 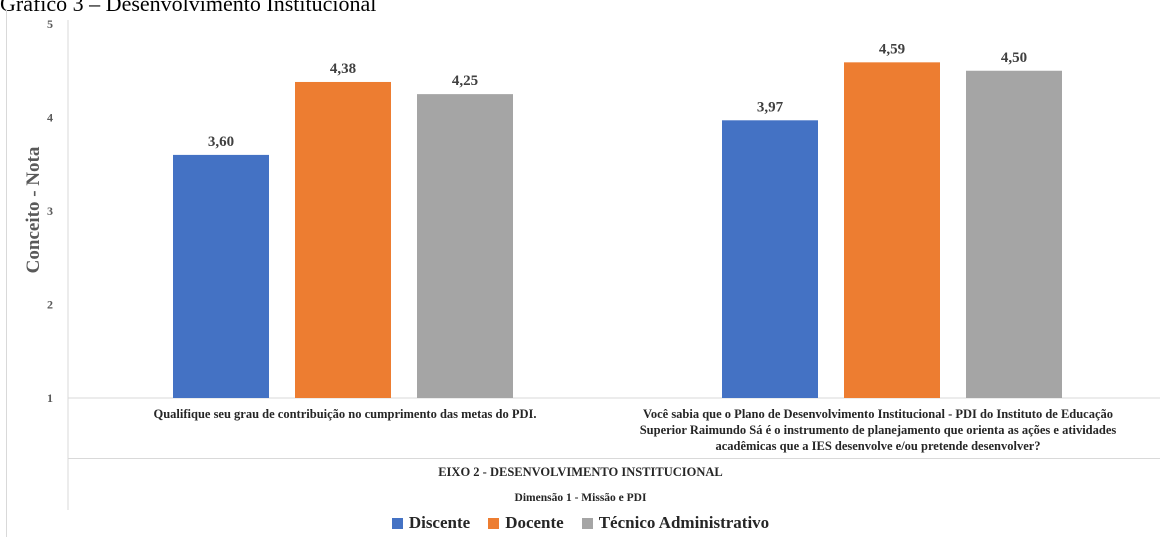 What do you see at coordinates (580, 498) in the screenshot?
I see `subgroup-label: Dimensão 1 - Missão e PDI` at bounding box center [580, 498].